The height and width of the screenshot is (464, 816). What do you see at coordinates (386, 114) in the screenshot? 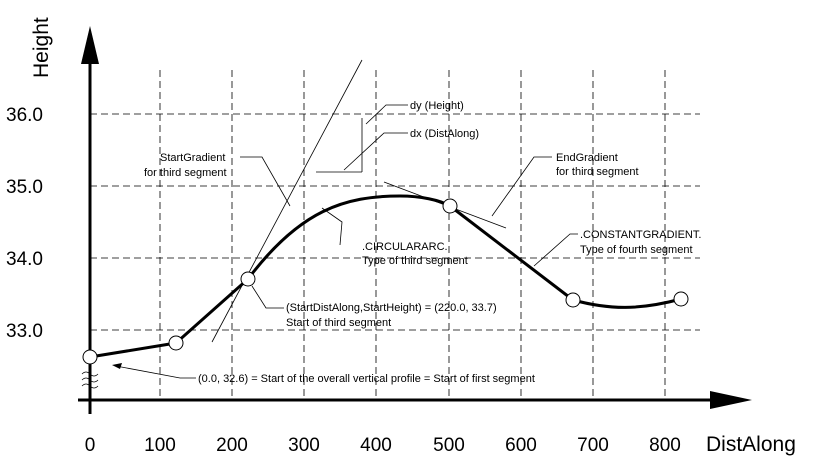
I see `leader-dy` at bounding box center [386, 114].